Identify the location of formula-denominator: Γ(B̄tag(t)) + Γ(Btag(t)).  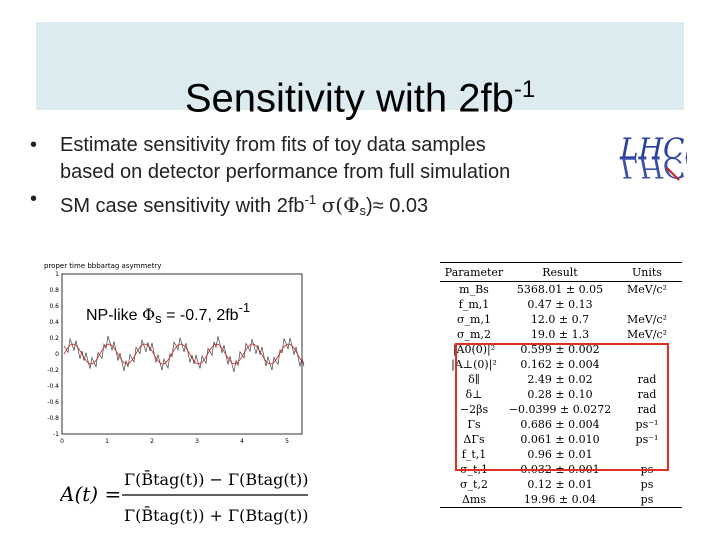
(216, 514).